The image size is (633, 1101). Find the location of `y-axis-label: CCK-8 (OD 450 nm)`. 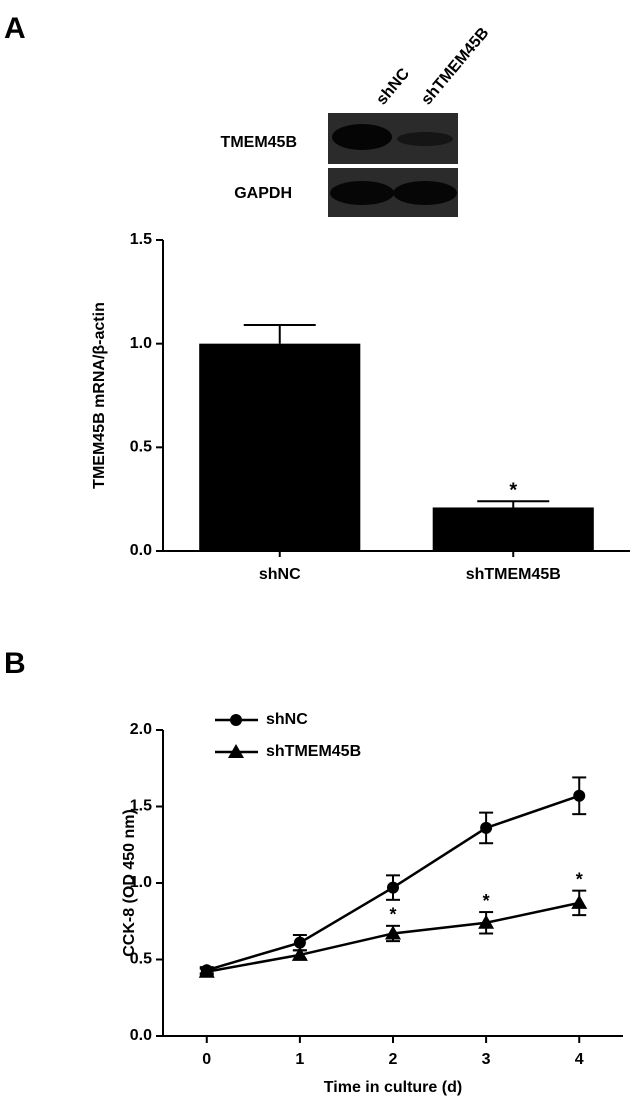

y-axis-label: CCK-8 (OD 450 nm) is located at coordinates (129, 883).